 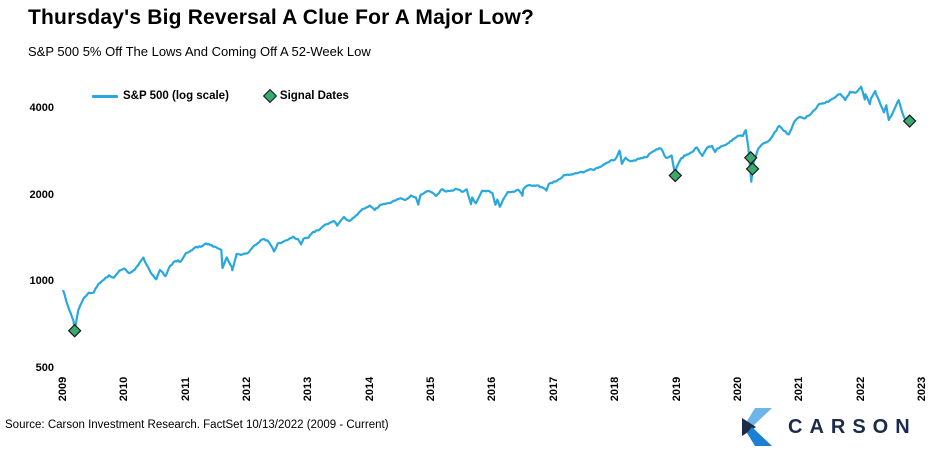 I want to click on x-axis-tick: 2016, so click(x=492, y=389).